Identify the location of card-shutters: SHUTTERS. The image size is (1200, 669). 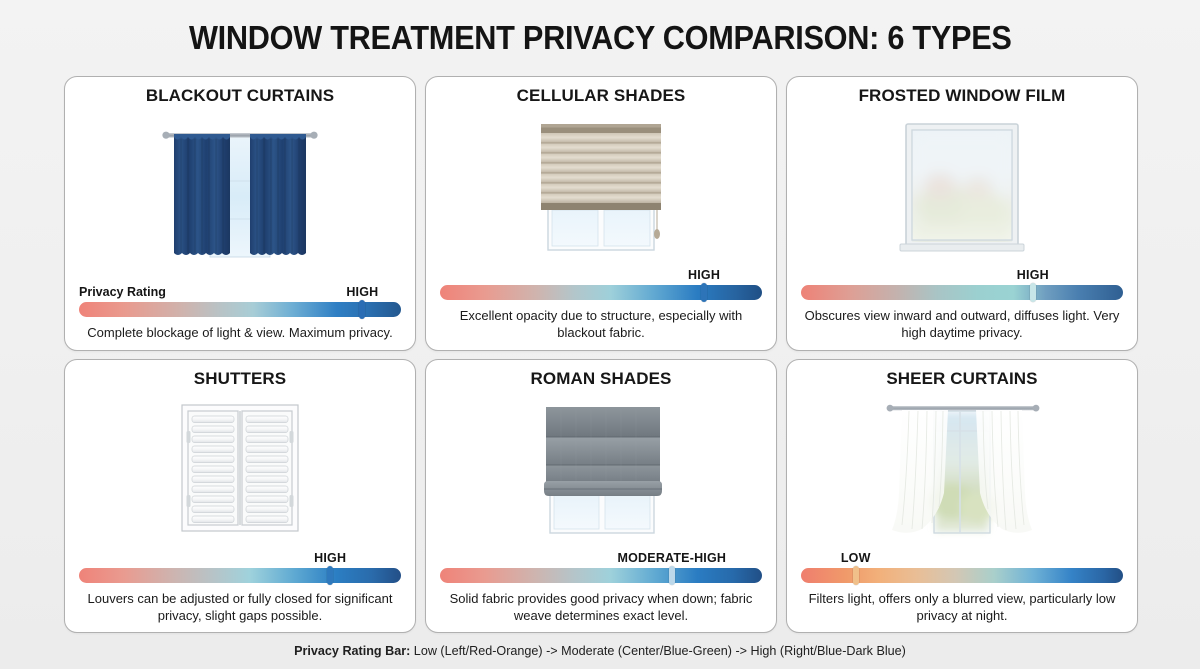
(240, 495).